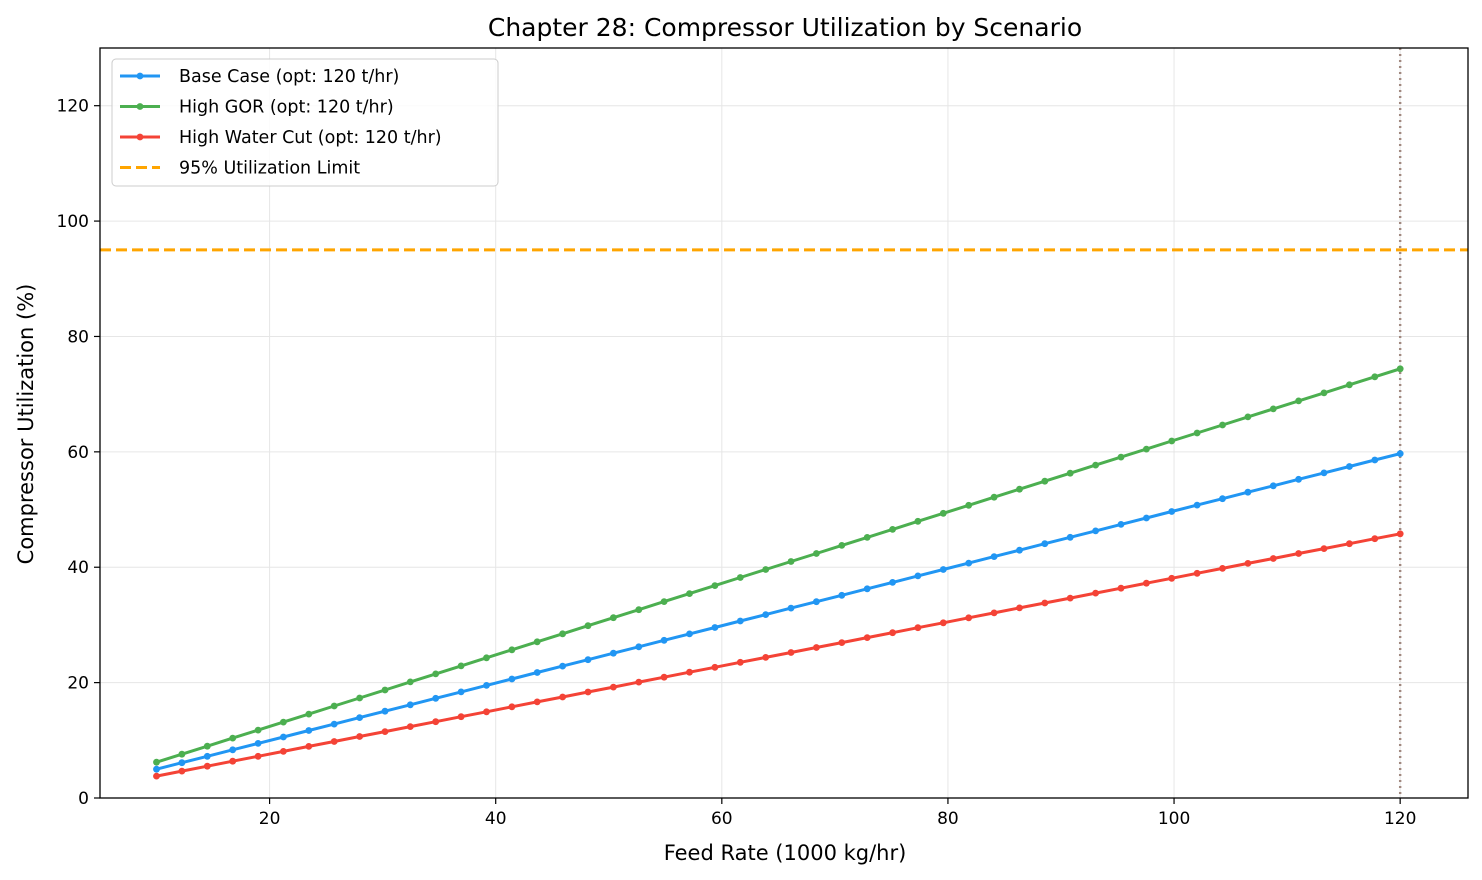  What do you see at coordinates (310, 138) in the screenshot?
I see `legend-label: High Water Cut (opt: 120 t/hr)` at bounding box center [310, 138].